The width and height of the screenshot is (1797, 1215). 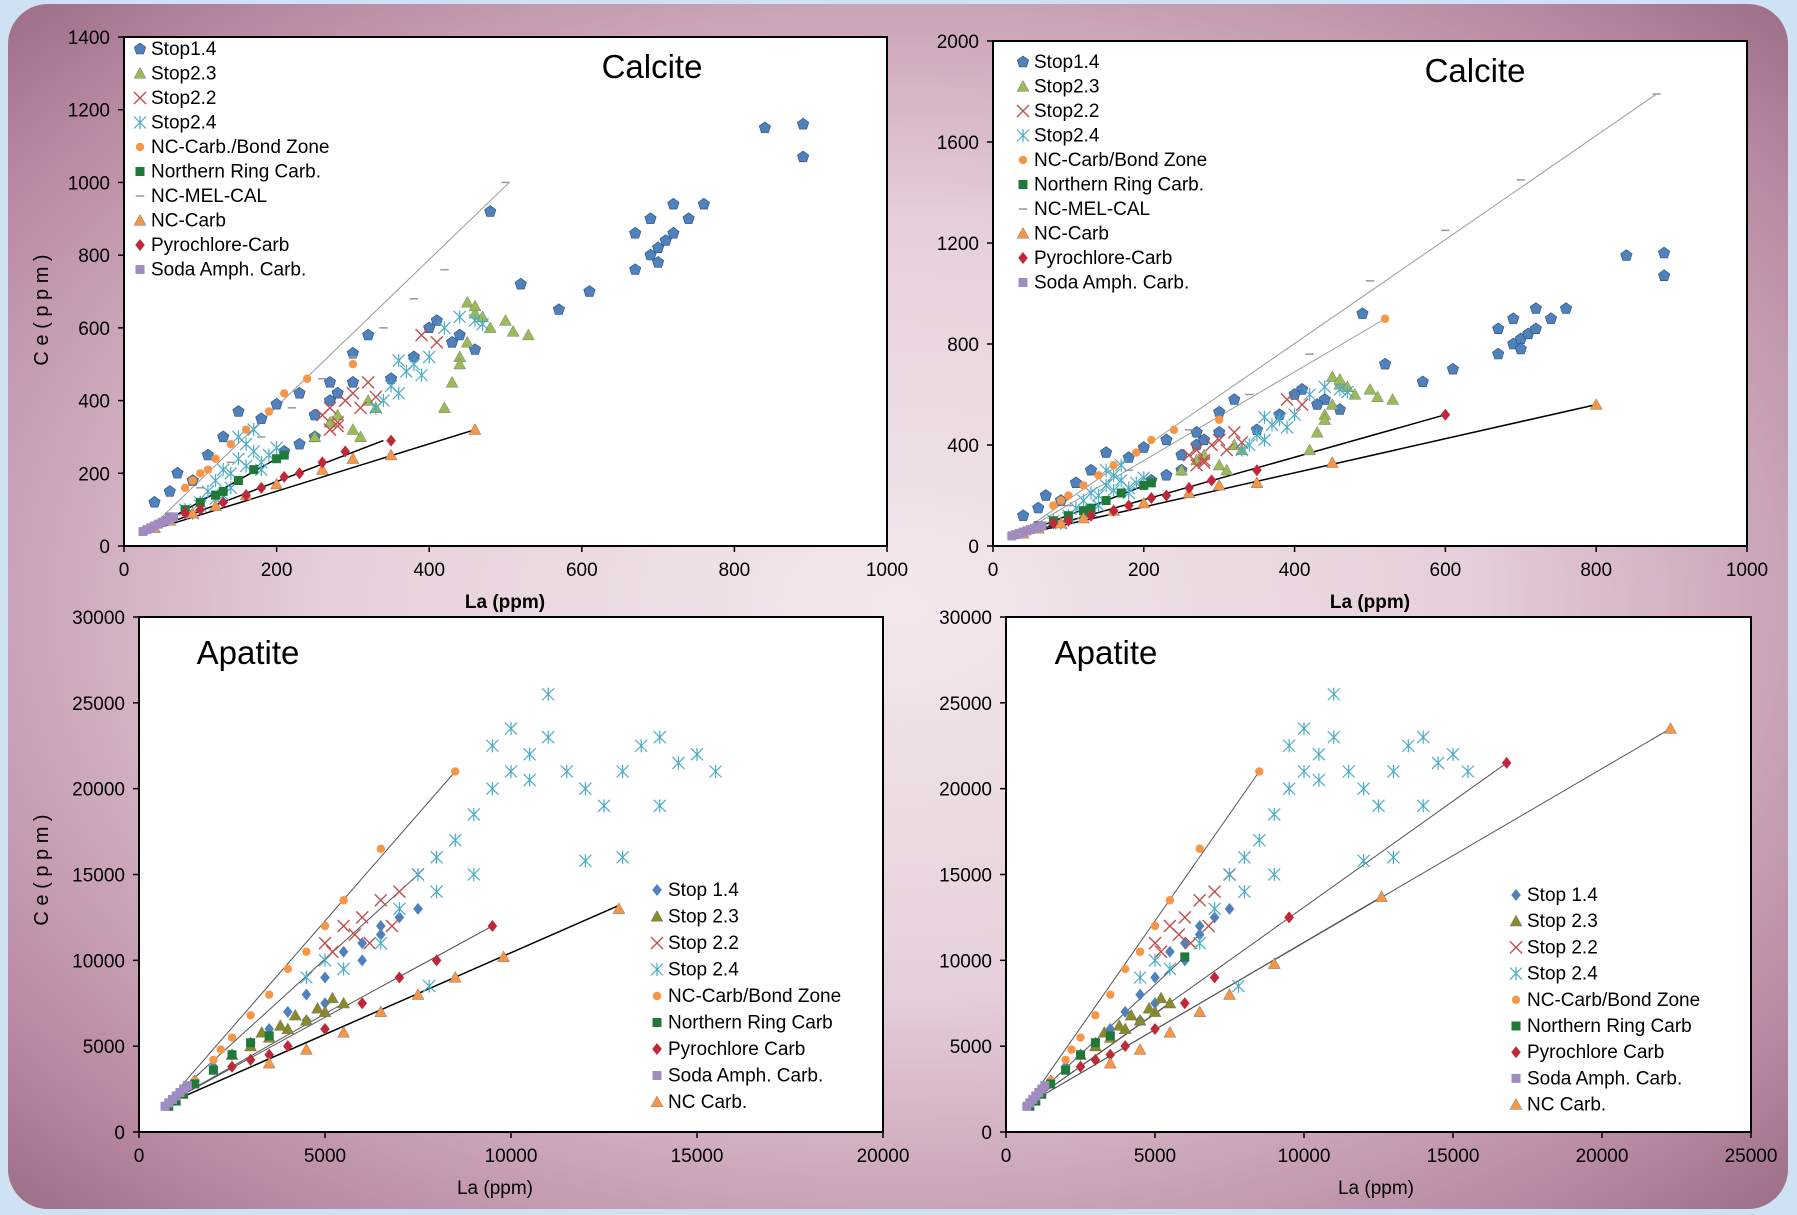 What do you see at coordinates (1339, 317) in the screenshot?
I see `plot-content` at bounding box center [1339, 317].